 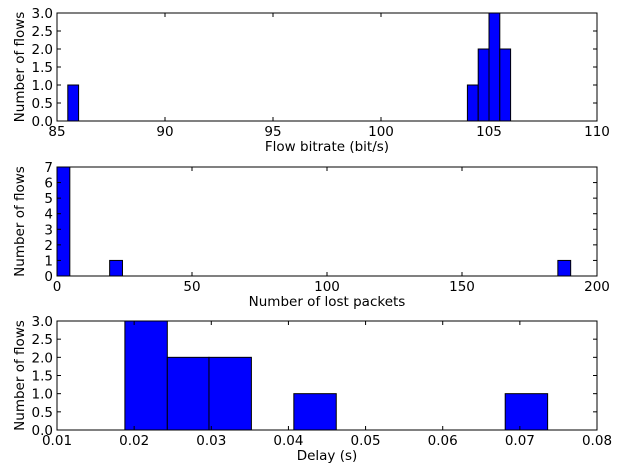 What do you see at coordinates (20, 221) in the screenshot?
I see `y-axis-label-2: Number of flows` at bounding box center [20, 221].